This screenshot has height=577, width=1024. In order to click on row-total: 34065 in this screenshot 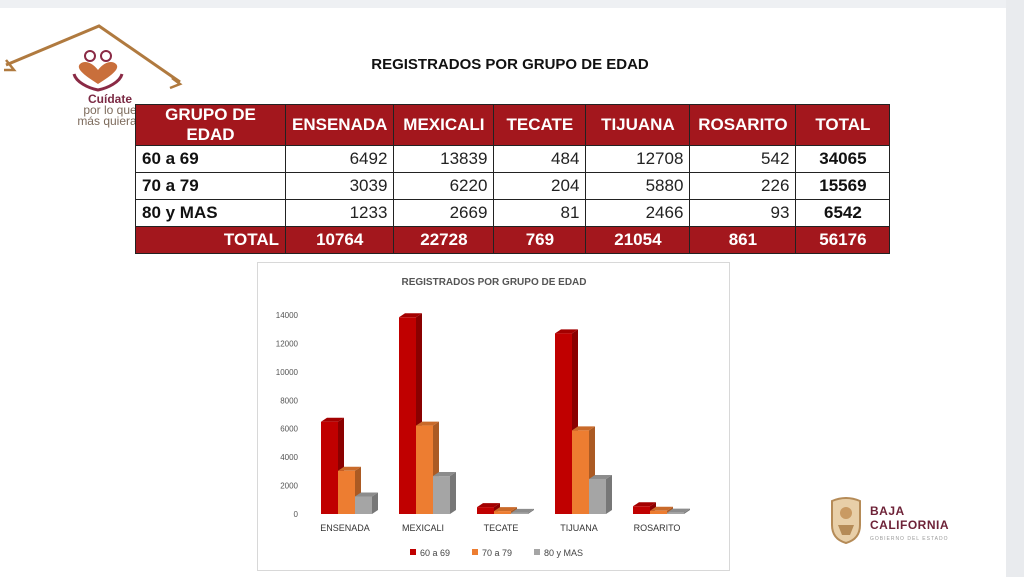, I will do `click(843, 159)`.